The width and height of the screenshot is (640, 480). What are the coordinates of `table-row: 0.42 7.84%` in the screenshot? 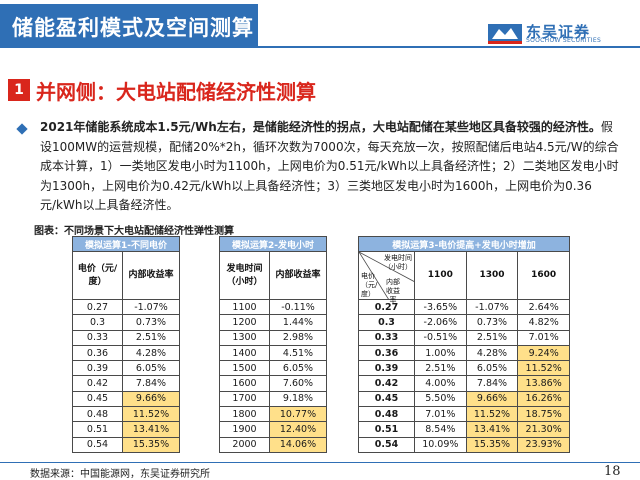 It's located at (126, 383).